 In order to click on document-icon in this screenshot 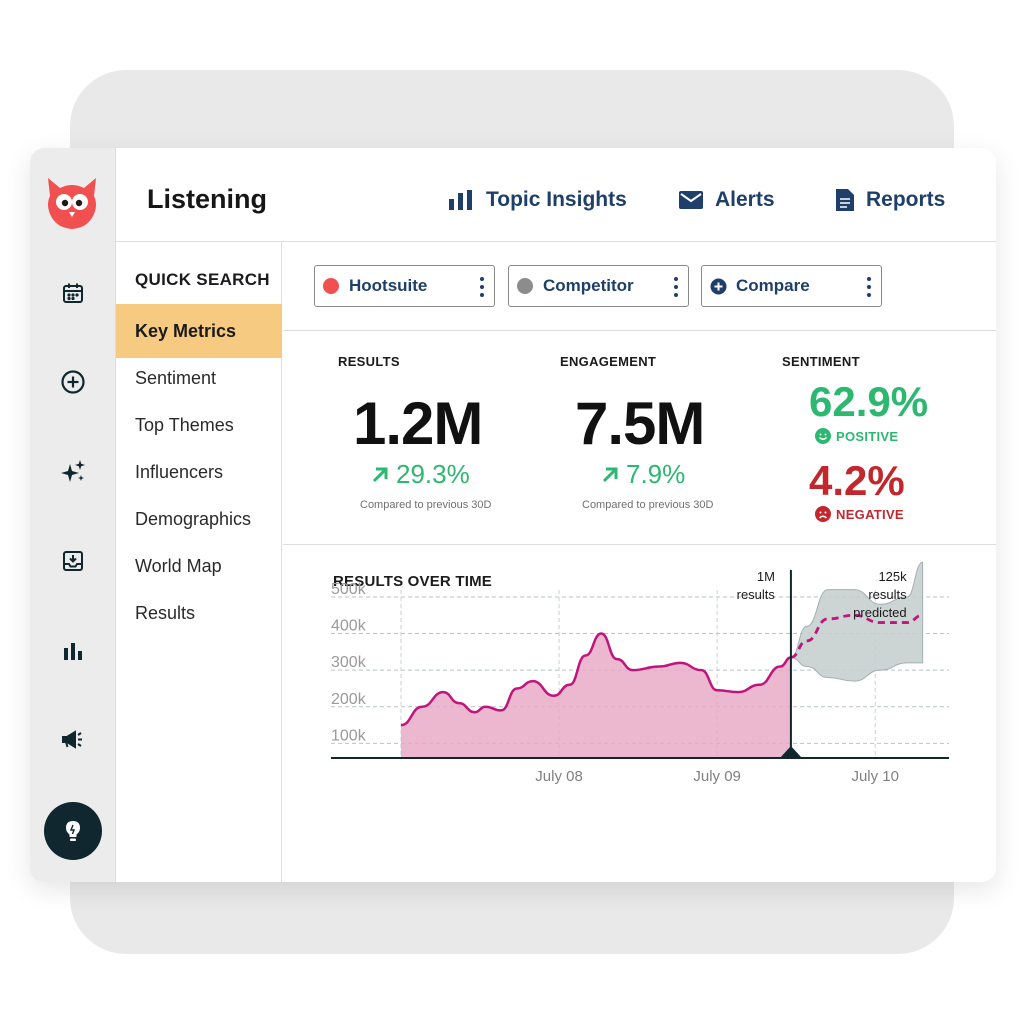, I will do `click(845, 200)`.